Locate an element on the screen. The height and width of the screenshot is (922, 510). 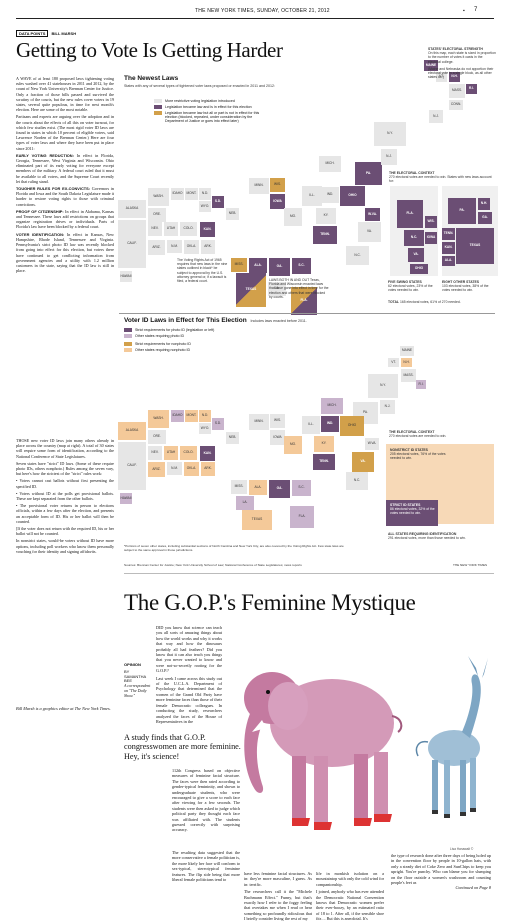
m2-nj: N.J. is located at coordinates (387, 407).